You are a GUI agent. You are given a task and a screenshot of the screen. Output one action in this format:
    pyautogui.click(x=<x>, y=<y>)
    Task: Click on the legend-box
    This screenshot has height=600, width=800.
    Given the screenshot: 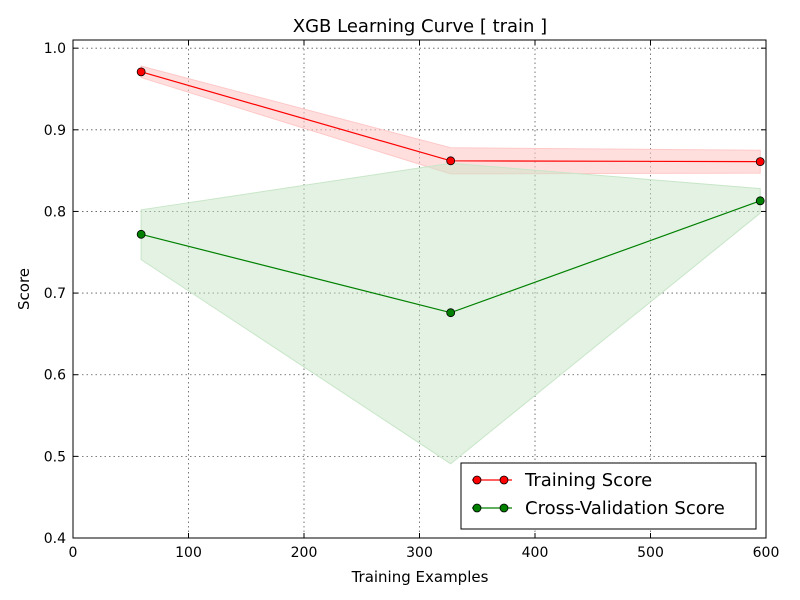 What is the action you would take?
    pyautogui.click(x=608, y=496)
    